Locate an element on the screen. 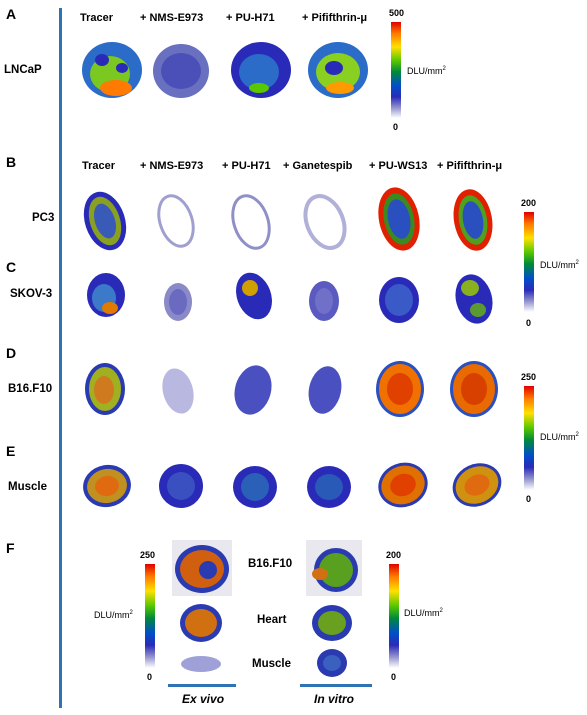 The width and height of the screenshot is (587, 715). pc3-tracer-image is located at coordinates (105, 221).